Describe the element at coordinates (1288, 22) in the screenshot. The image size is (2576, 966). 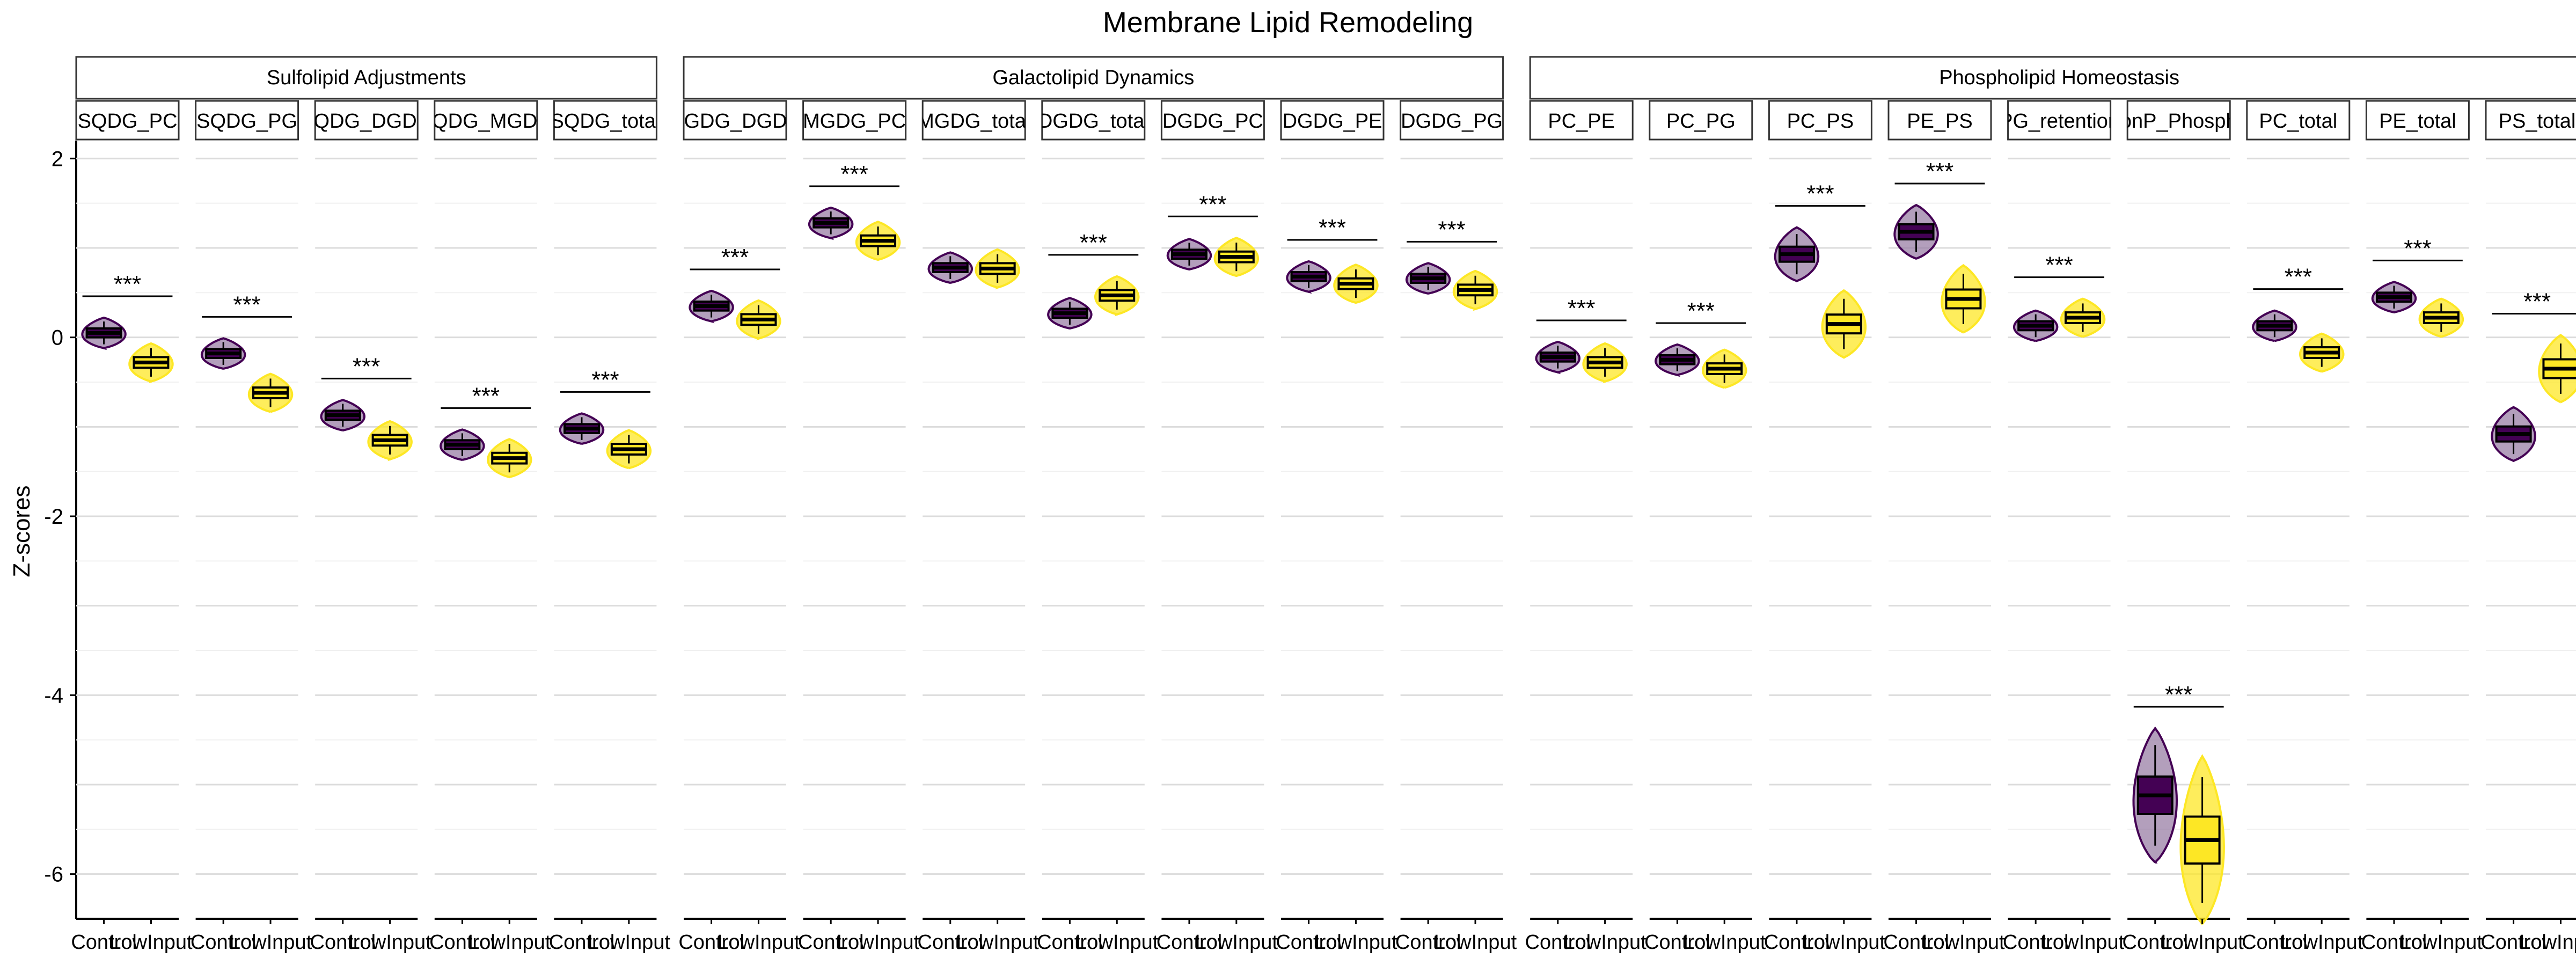
I see `chart-title: Membrane Lipid Remodeling` at that location.